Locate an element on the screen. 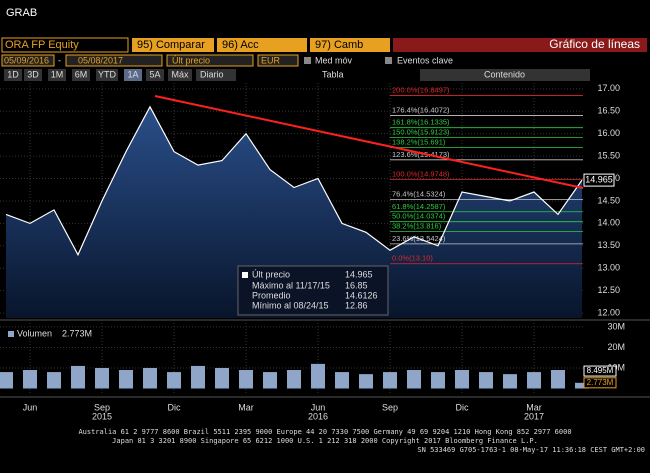 The image size is (650, 473). field: Últ precio is located at coordinates (191, 60).